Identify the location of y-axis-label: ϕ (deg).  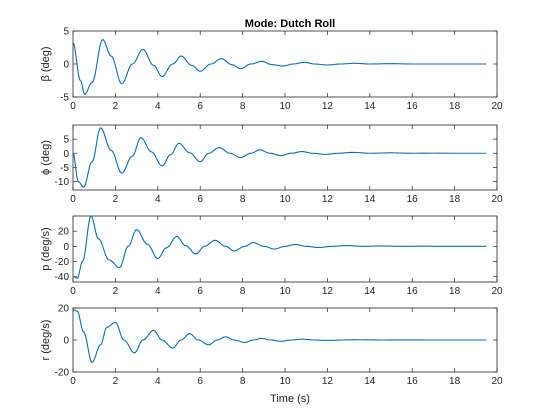
(46, 157).